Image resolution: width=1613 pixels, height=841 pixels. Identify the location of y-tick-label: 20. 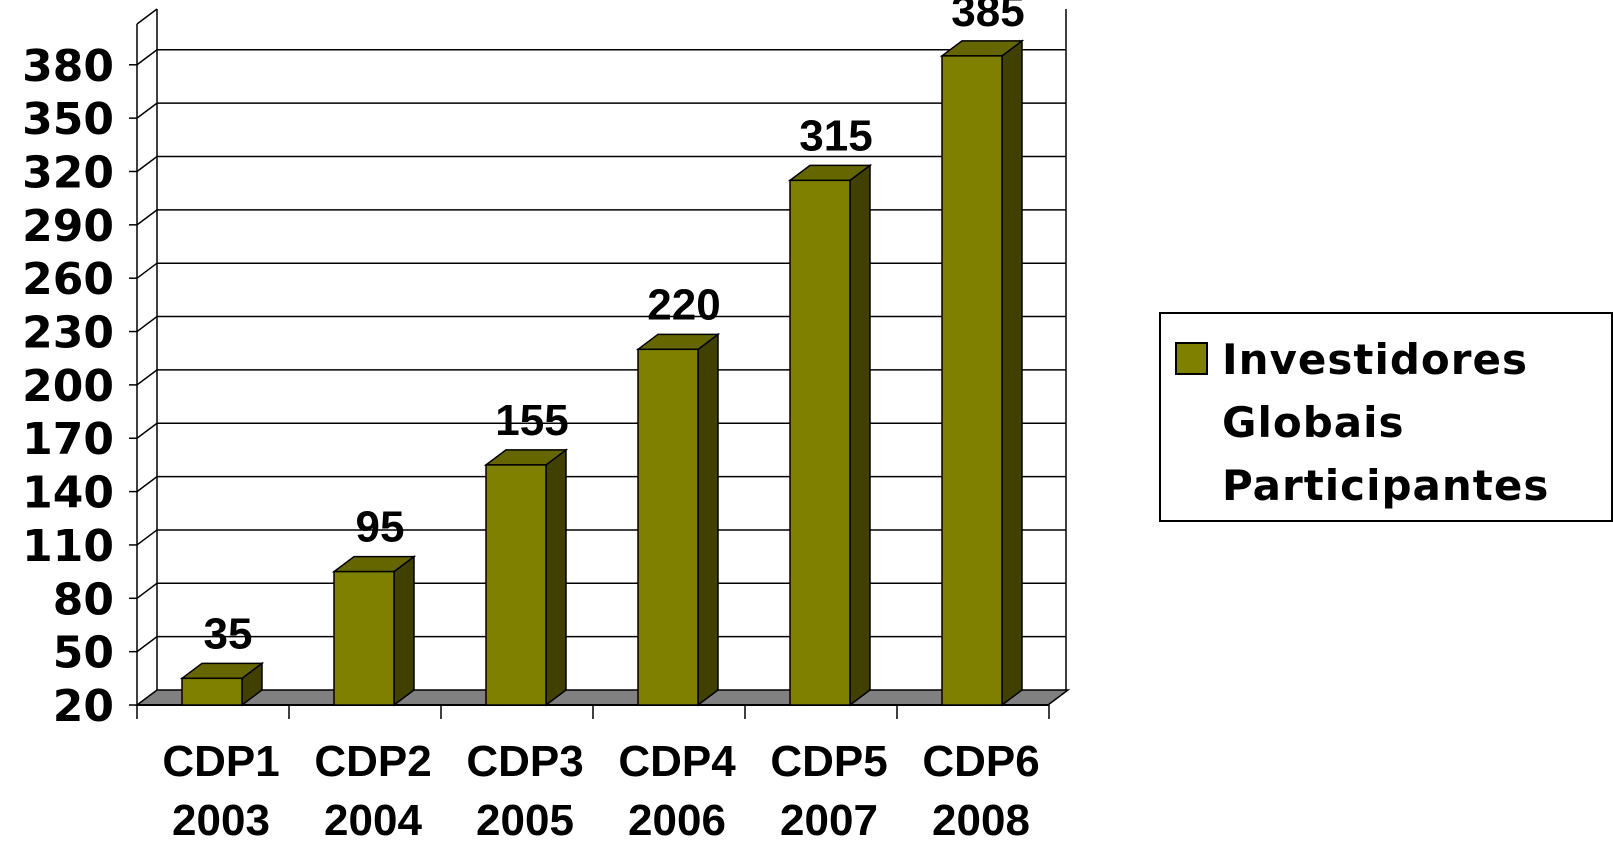
(83, 706).